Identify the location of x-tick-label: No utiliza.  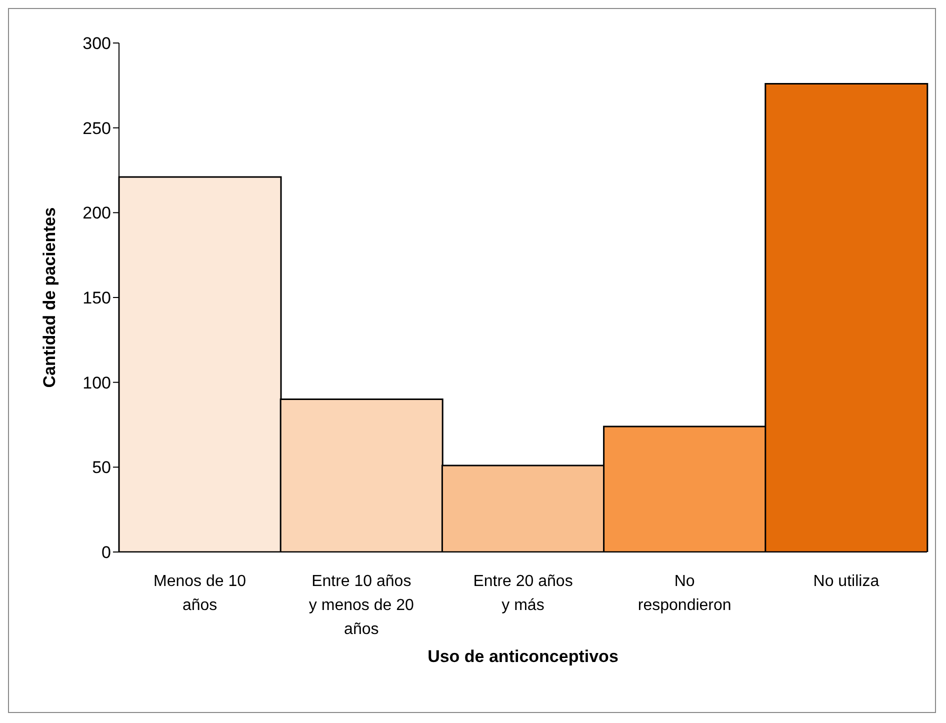
(846, 581).